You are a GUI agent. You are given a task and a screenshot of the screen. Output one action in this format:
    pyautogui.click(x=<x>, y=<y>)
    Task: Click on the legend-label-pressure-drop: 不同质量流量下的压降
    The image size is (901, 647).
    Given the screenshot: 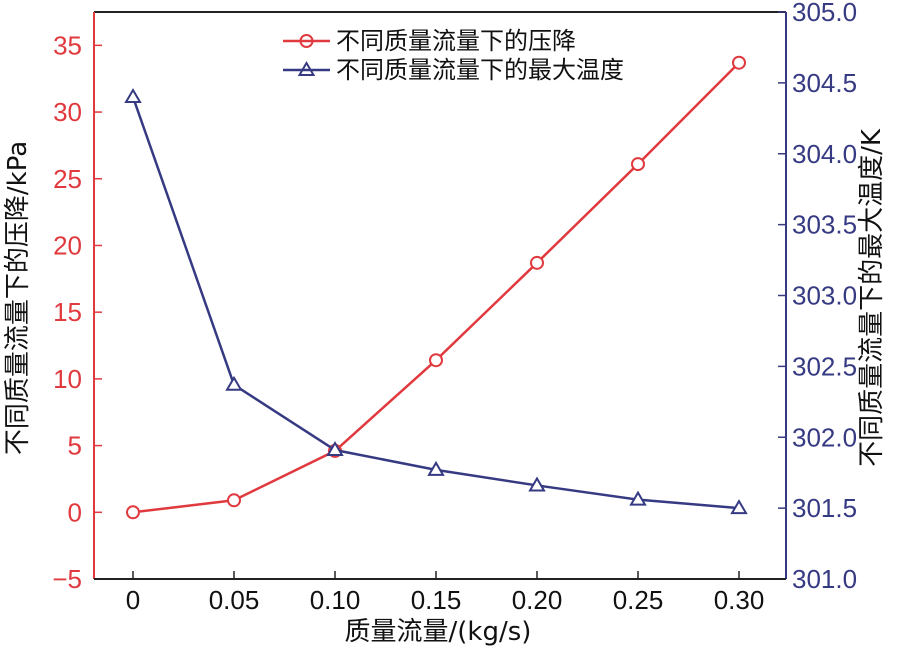 What is the action you would take?
    pyautogui.click(x=456, y=41)
    